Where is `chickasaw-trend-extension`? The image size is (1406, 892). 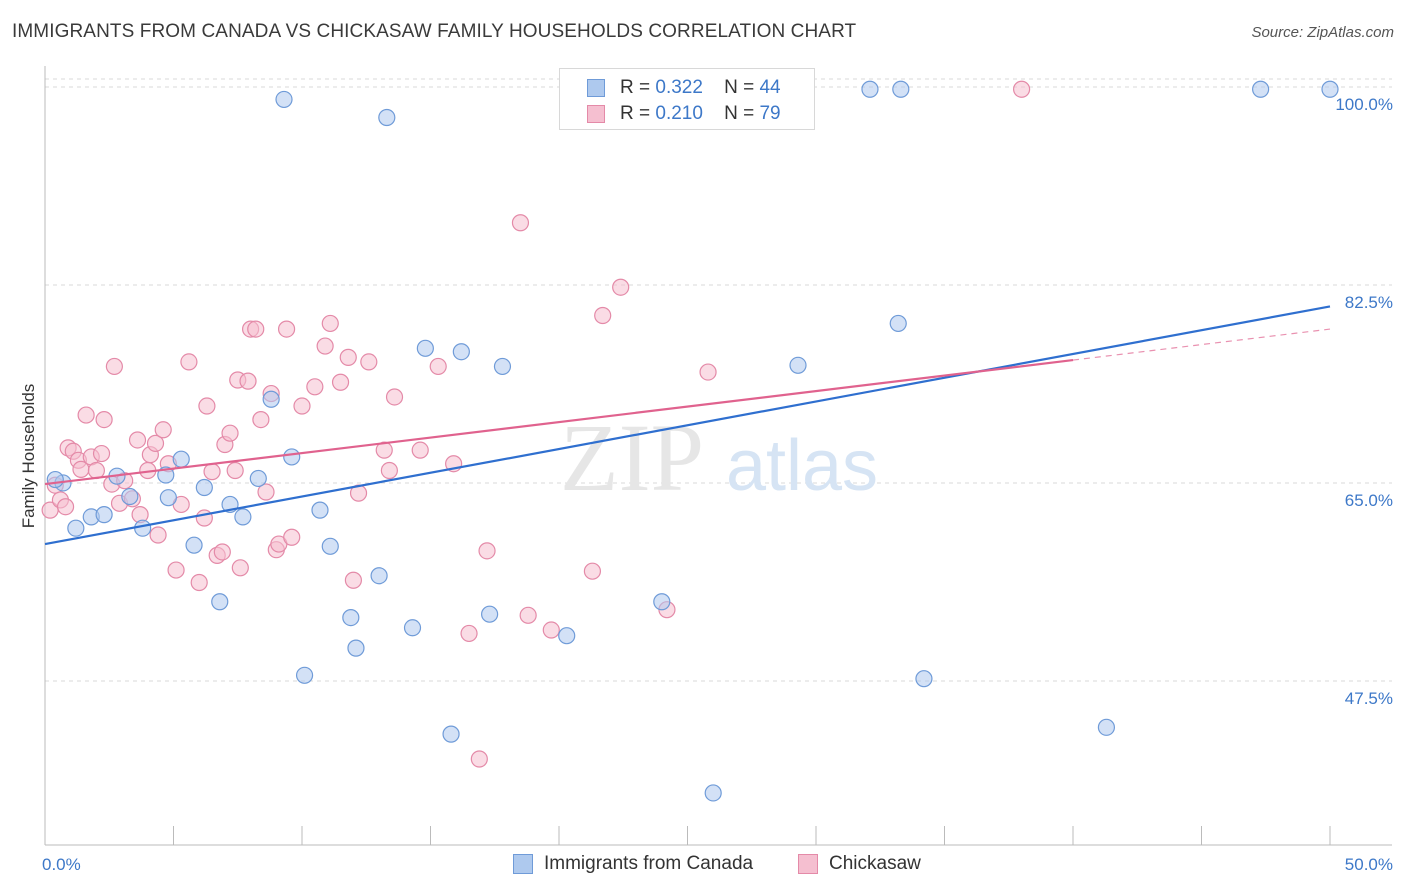 chickasaw-trend-extension is located at coordinates (1201, 344).